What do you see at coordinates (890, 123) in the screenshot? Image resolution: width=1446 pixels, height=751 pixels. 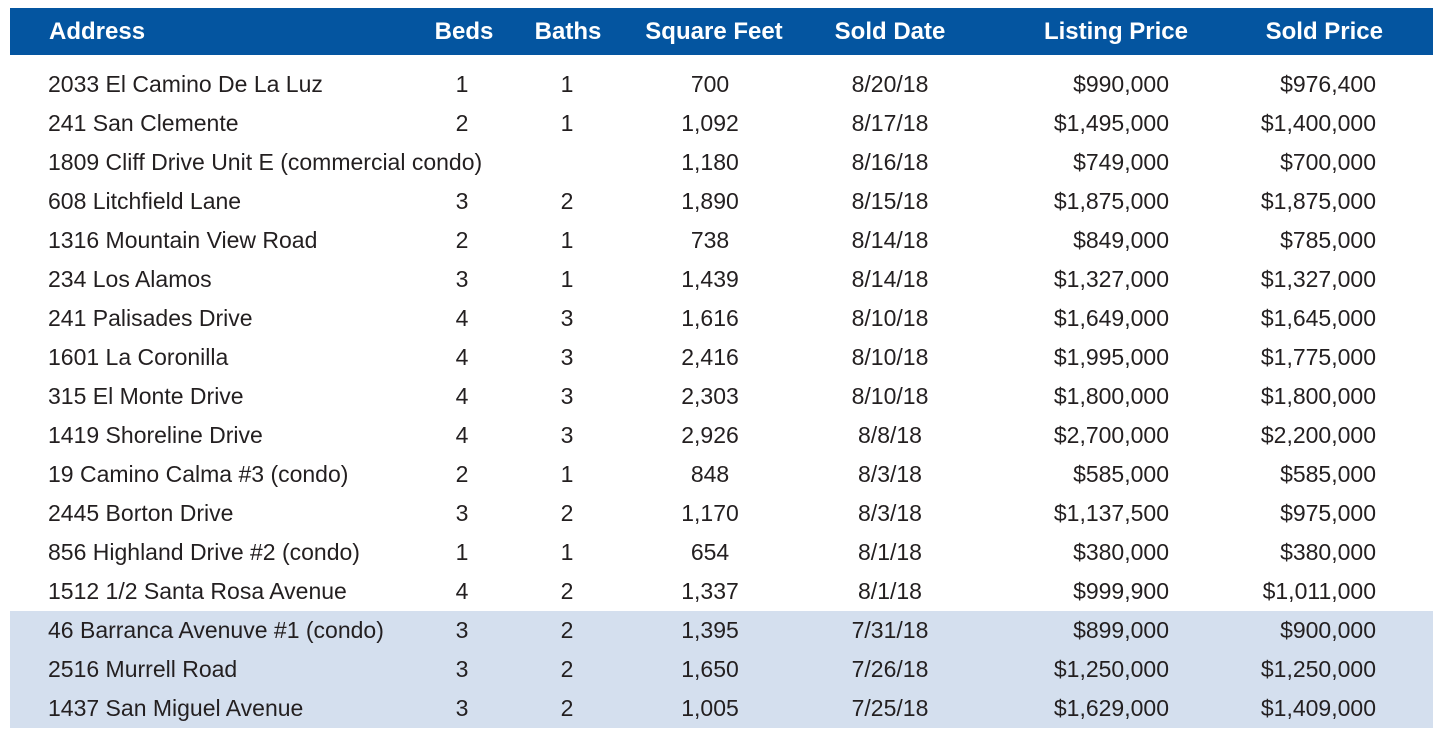 I see `sold-date-cell: 8/17/18` at bounding box center [890, 123].